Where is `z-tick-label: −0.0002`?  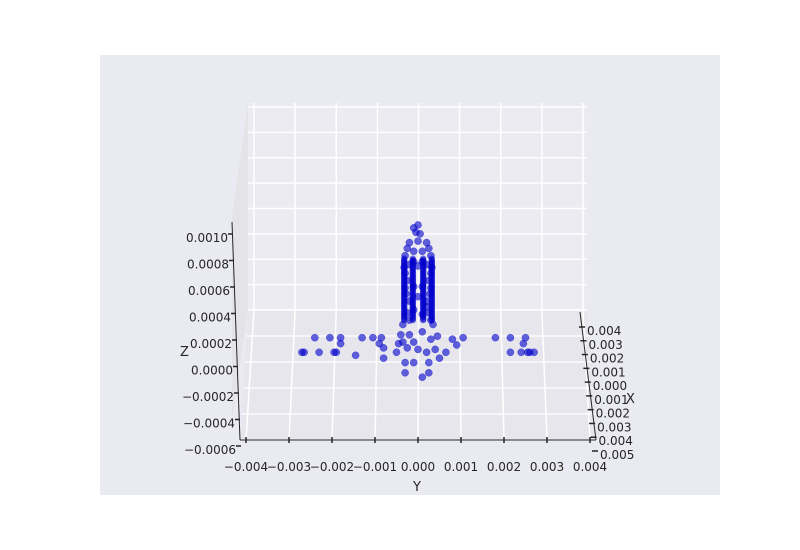 z-tick-label: −0.0002 is located at coordinates (208, 397).